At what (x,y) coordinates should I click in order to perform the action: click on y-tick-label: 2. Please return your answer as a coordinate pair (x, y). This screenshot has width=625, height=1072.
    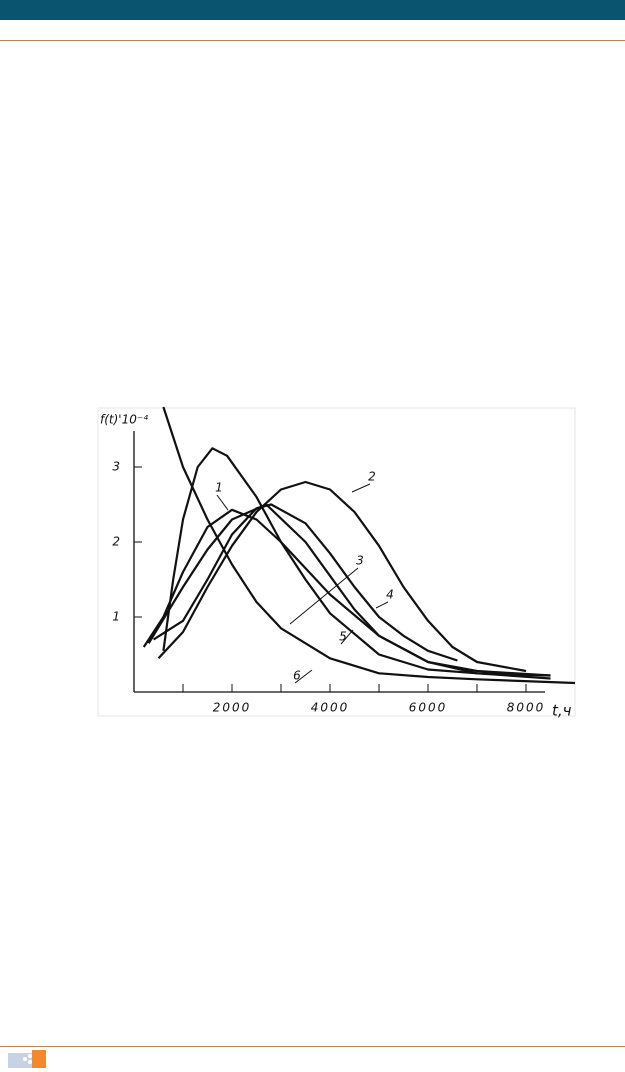
    Looking at the image, I should click on (116, 542).